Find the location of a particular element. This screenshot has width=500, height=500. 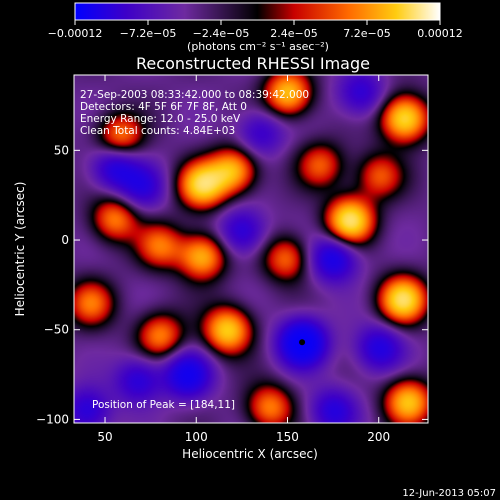

x-axis-label: Heliocentric X (arcsec) is located at coordinates (250, 454).